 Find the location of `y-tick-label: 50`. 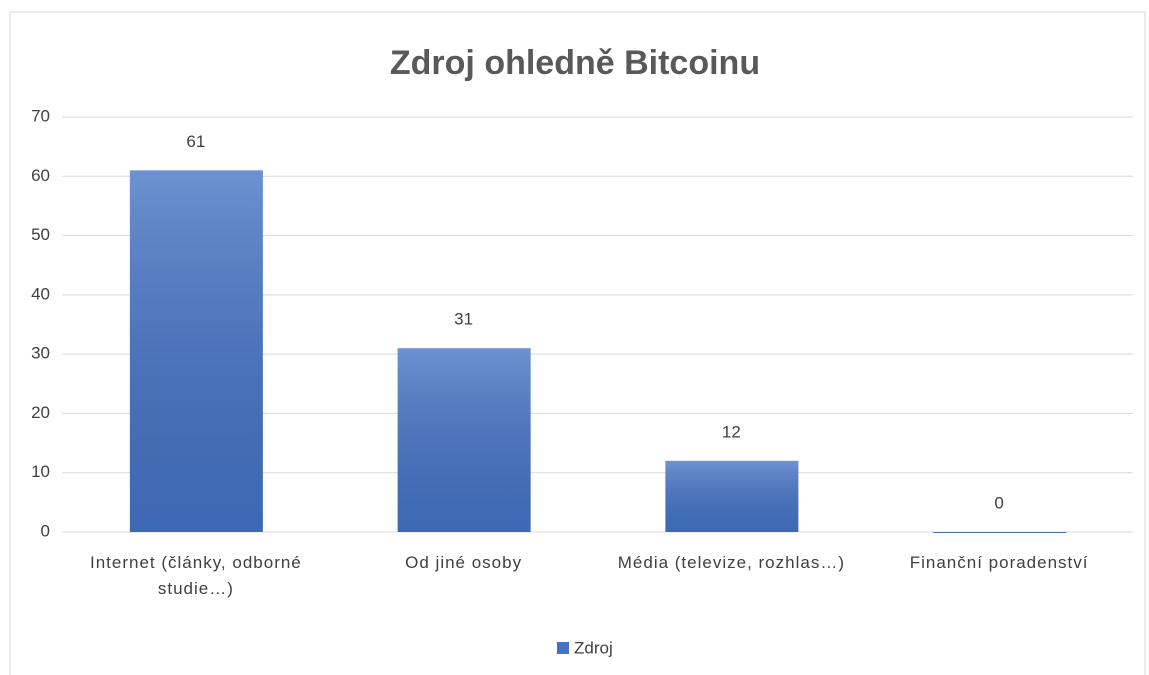

y-tick-label: 50 is located at coordinates (40, 234).